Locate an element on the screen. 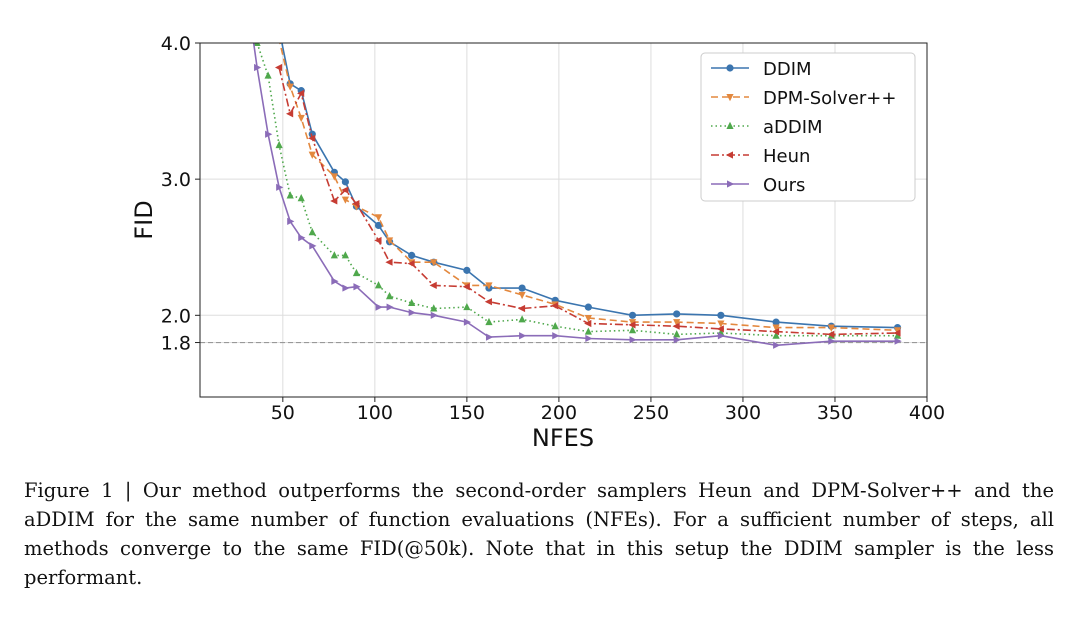 Image resolution: width=1080 pixels, height=618 pixels. x-tick-label: 150 is located at coordinates (467, 413).